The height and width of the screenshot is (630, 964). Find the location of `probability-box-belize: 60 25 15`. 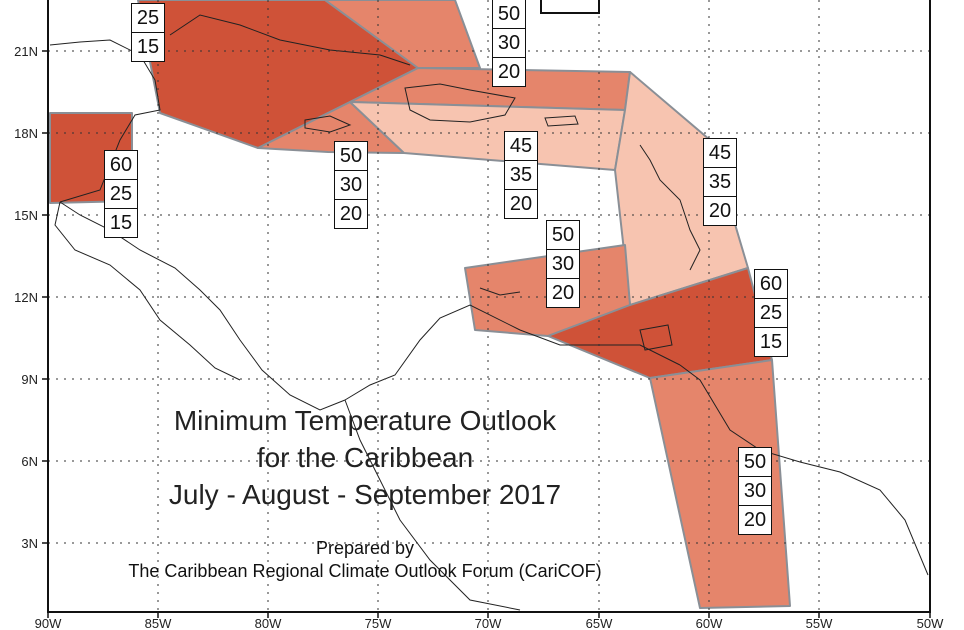

probability-box-belize: 60 25 15 is located at coordinates (121, 194).